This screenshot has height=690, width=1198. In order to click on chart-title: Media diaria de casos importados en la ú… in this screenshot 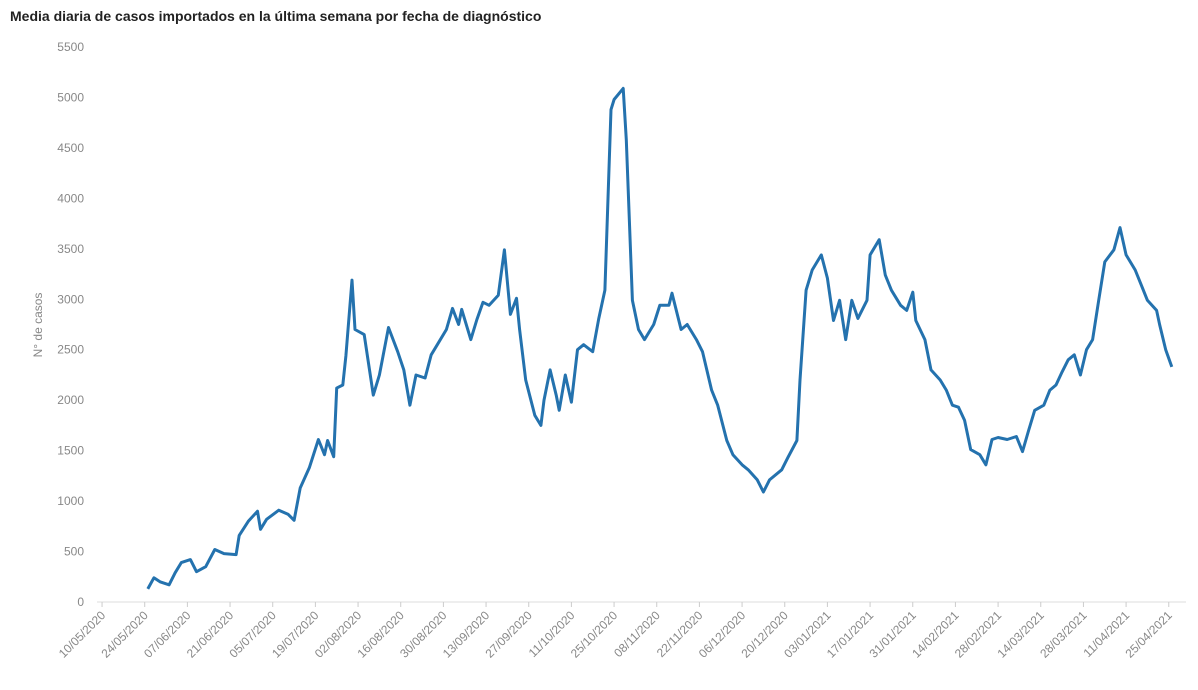, I will do `click(275, 16)`.